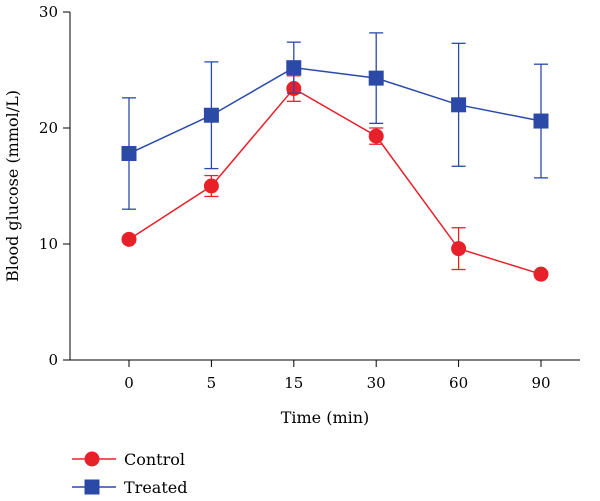 The height and width of the screenshot is (501, 600). Describe the element at coordinates (325, 417) in the screenshot. I see `x-axis-title: Time (min)` at that location.